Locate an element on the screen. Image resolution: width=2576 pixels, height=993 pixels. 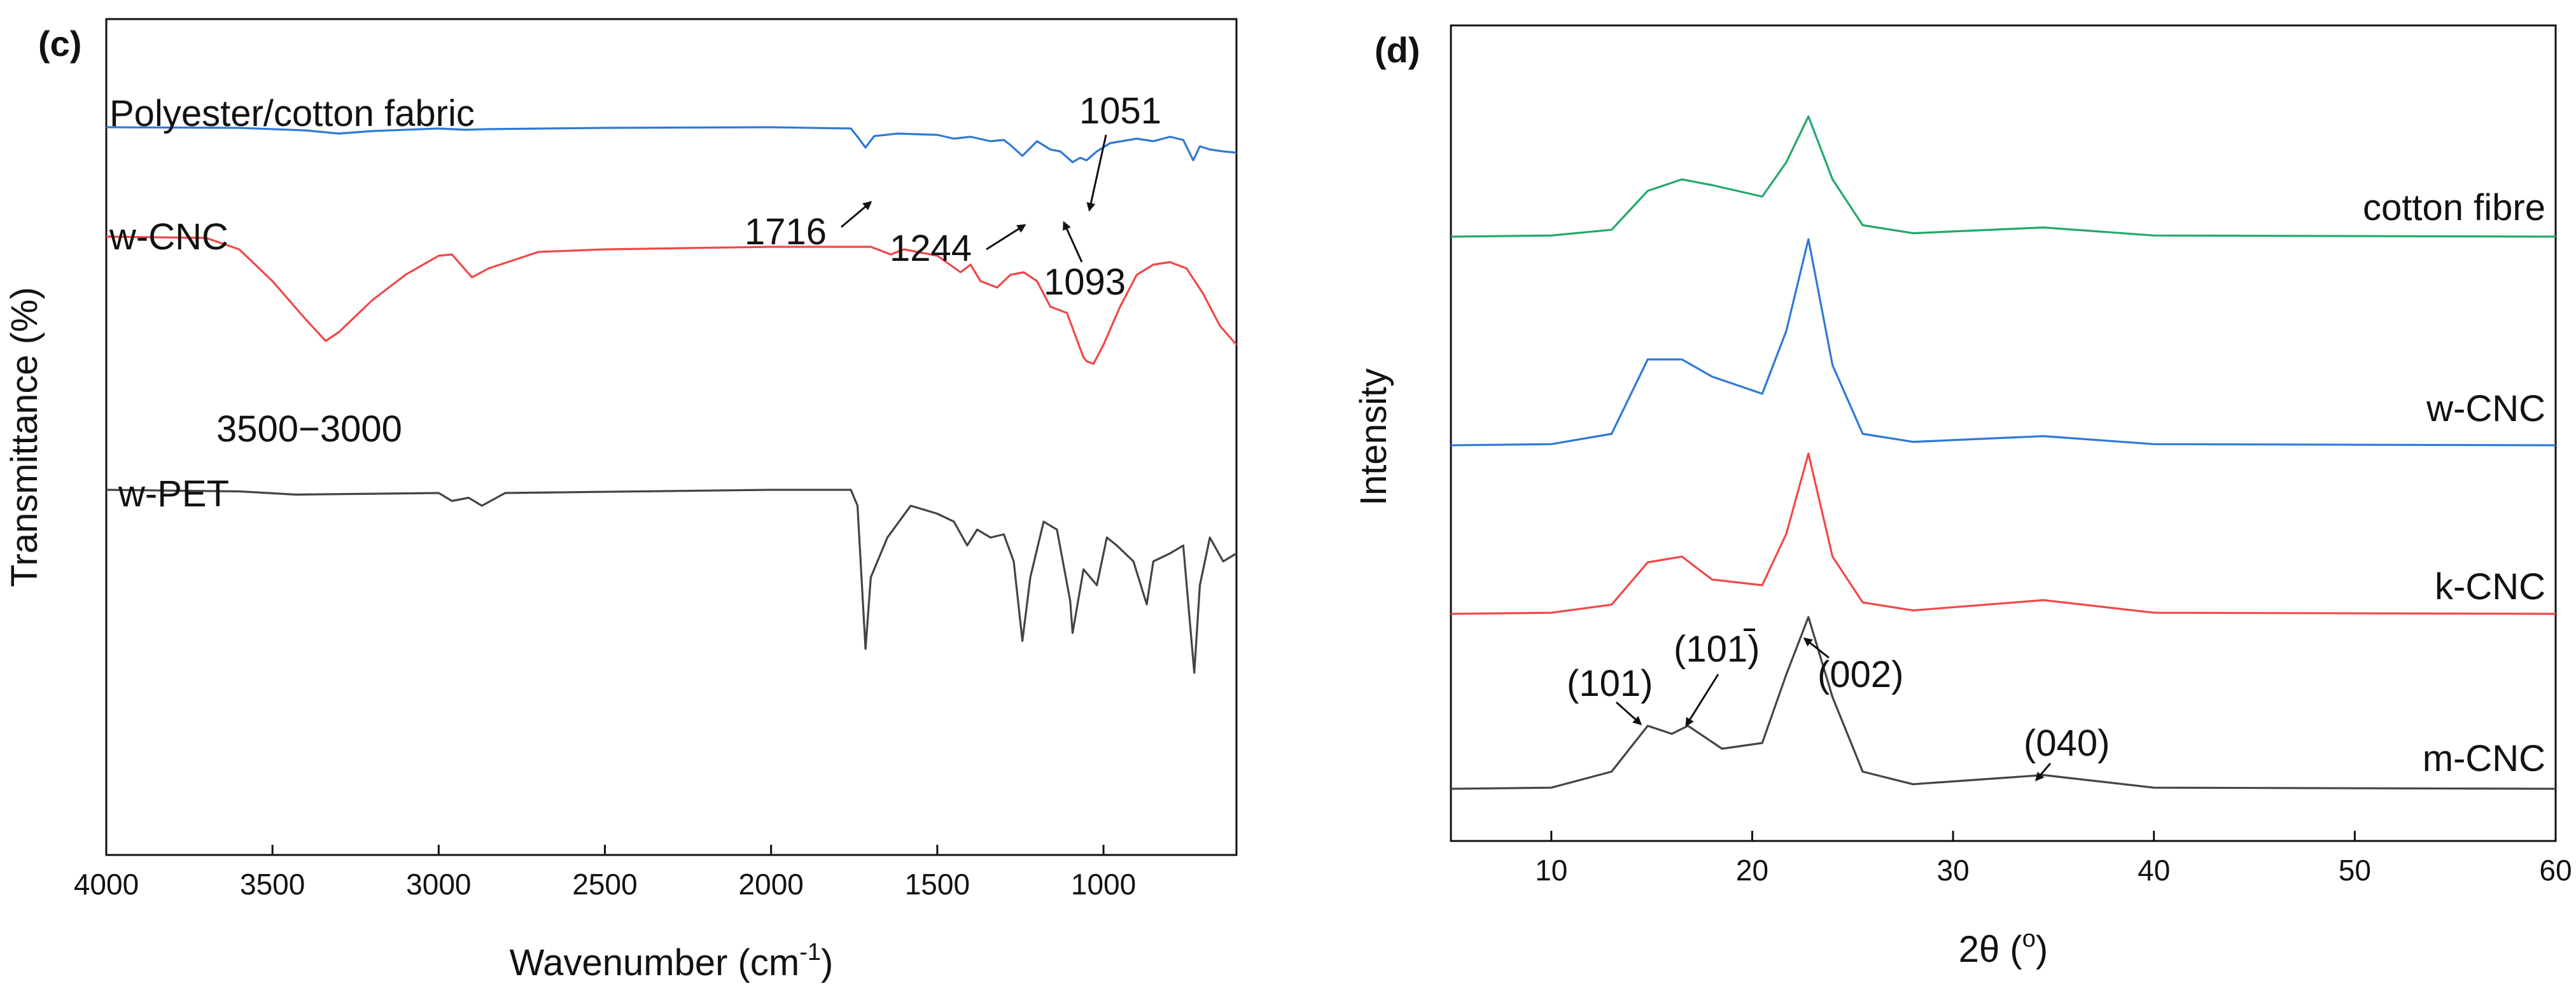
panel-d-x-tick-label: 40 is located at coordinates (2154, 870).